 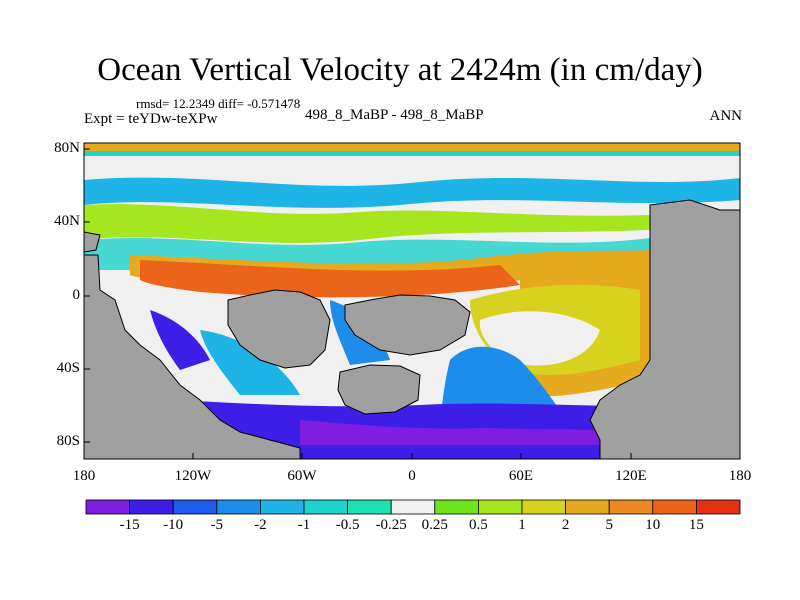 What do you see at coordinates (76, 295) in the screenshot?
I see `y-tick-label: 0` at bounding box center [76, 295].